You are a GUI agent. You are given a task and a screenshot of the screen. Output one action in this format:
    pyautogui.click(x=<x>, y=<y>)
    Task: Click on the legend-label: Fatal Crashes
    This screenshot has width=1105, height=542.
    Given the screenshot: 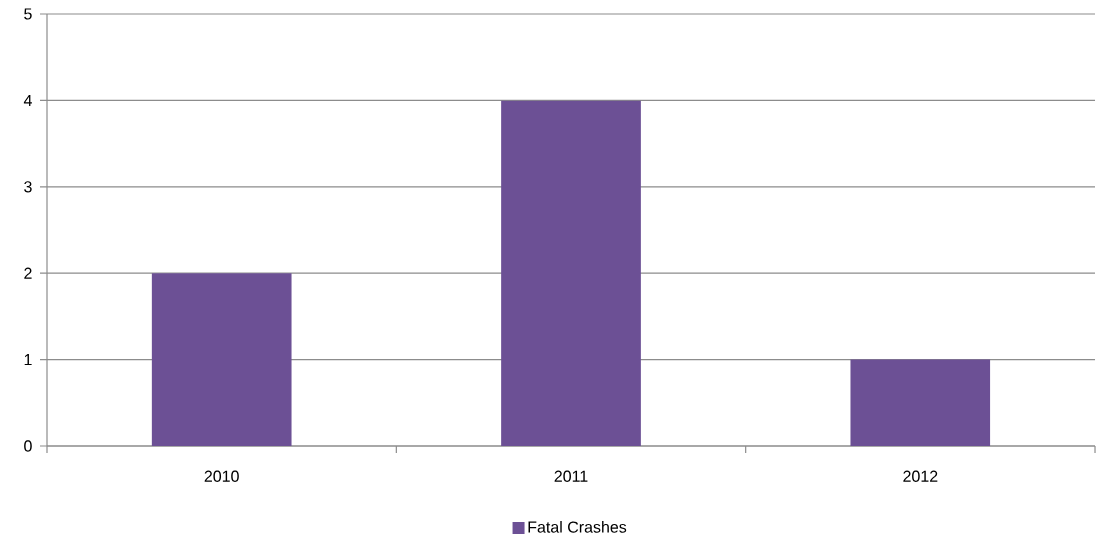 What is the action you would take?
    pyautogui.click(x=577, y=527)
    